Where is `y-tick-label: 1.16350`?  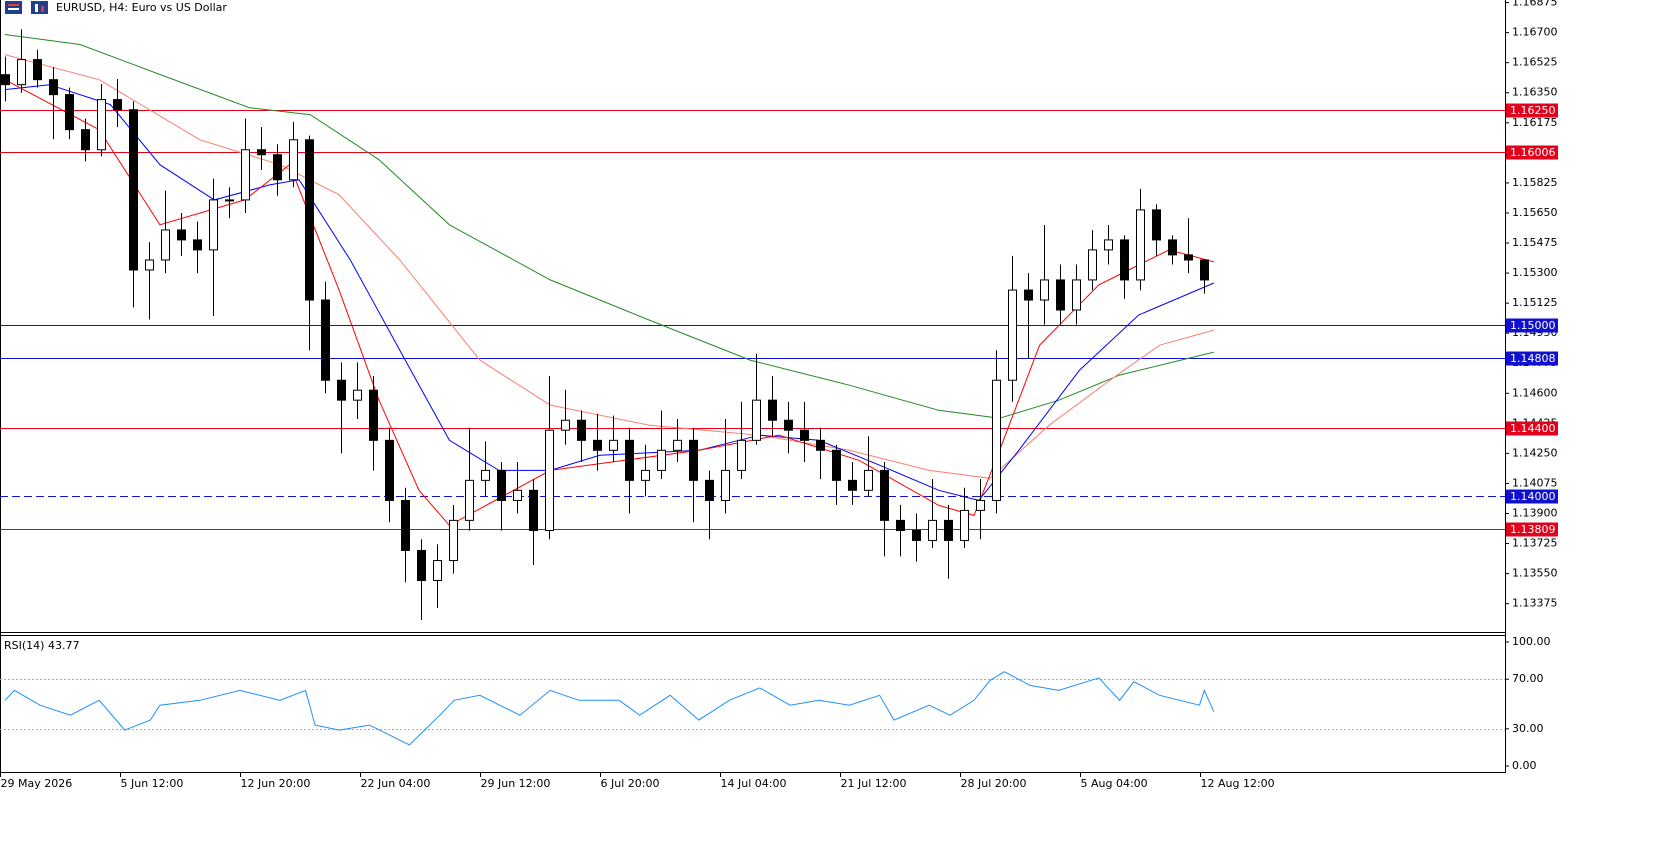 y-tick-label: 1.16350 is located at coordinates (1535, 92).